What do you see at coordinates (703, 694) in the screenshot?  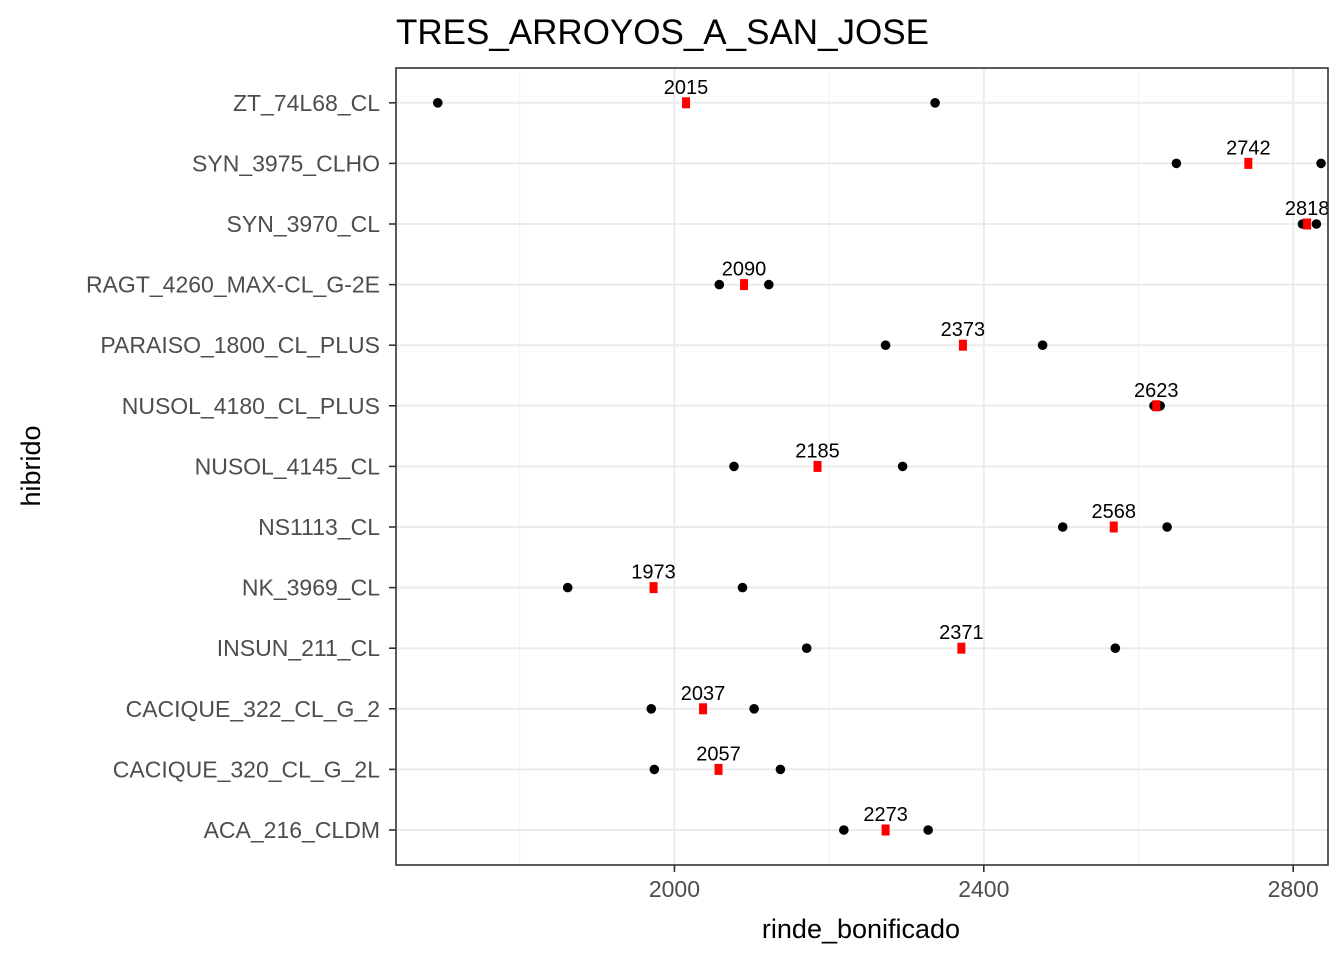 I see `mean-label: 2037` at bounding box center [703, 694].